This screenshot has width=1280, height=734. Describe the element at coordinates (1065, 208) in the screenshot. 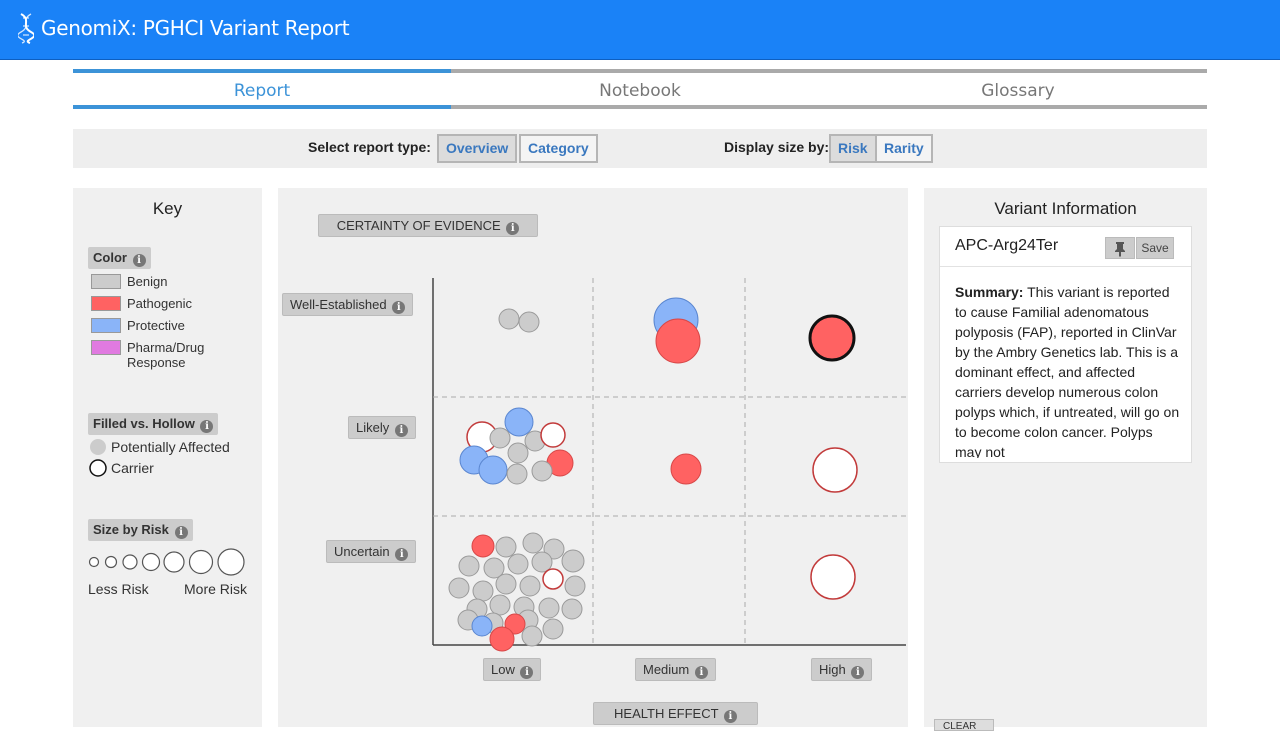

I see `variant-info-title: Variant Information` at that location.